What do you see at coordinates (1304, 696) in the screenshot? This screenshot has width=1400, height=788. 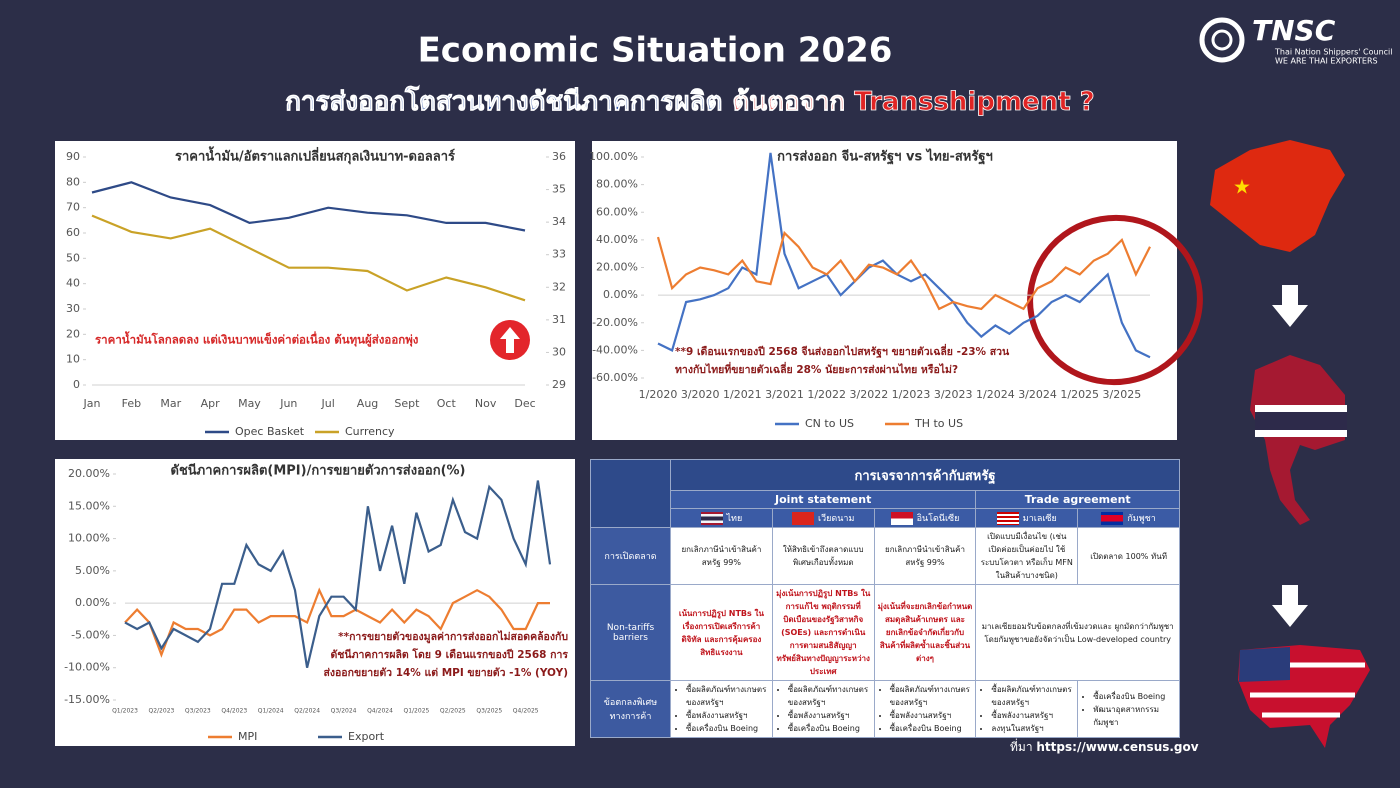 I see `map-usa` at bounding box center [1304, 696].